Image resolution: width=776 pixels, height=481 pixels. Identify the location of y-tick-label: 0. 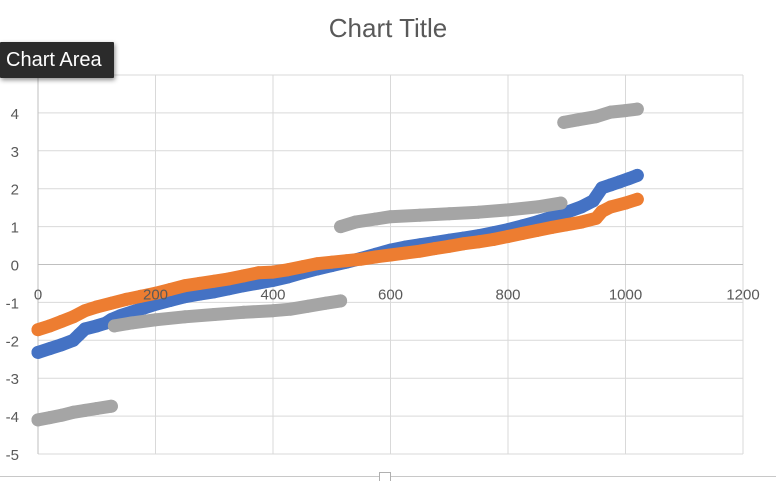
(15, 266).